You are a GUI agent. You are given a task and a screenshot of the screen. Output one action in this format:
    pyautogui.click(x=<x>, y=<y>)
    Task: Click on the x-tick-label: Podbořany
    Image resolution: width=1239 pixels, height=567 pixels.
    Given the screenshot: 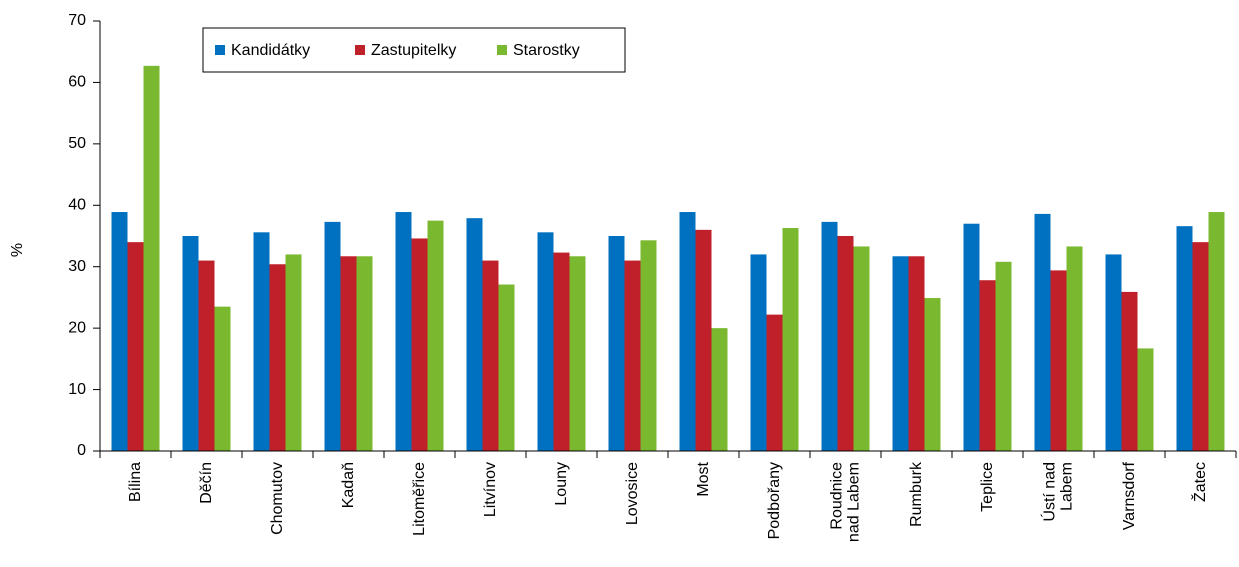 What is the action you would take?
    pyautogui.click(x=774, y=501)
    